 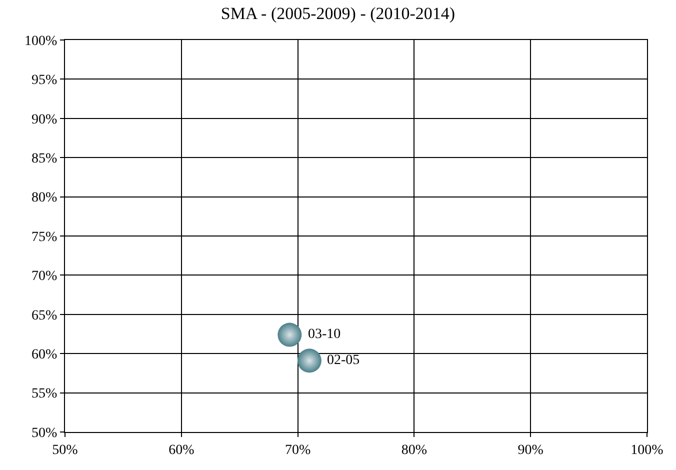 I want to click on x-tick-label: 60%, so click(x=181, y=450).